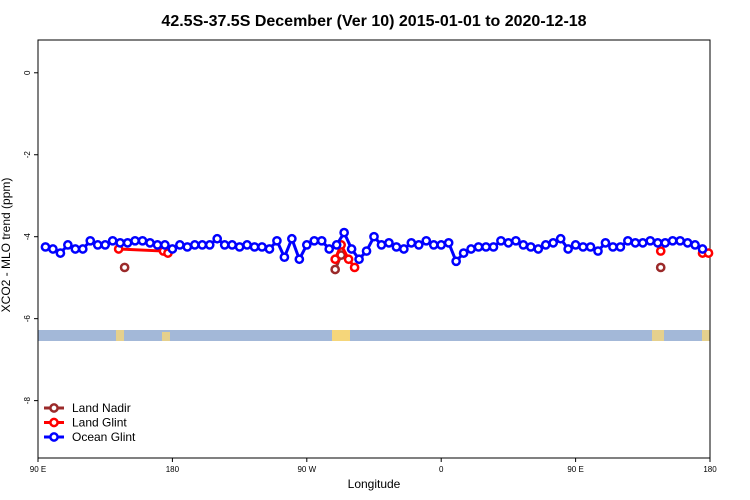  What do you see at coordinates (27, 72) in the screenshot?
I see `y-tick-label: 0` at bounding box center [27, 72].